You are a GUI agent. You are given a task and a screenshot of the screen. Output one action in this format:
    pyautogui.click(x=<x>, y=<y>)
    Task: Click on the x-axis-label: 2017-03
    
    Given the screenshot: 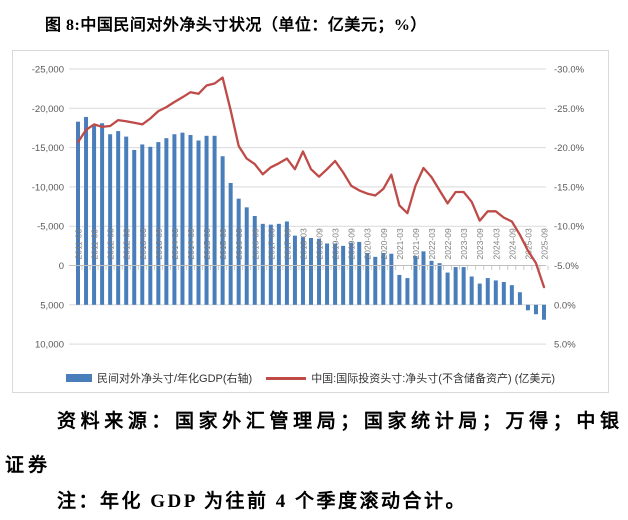 What is the action you would take?
    pyautogui.click(x=271, y=243)
    